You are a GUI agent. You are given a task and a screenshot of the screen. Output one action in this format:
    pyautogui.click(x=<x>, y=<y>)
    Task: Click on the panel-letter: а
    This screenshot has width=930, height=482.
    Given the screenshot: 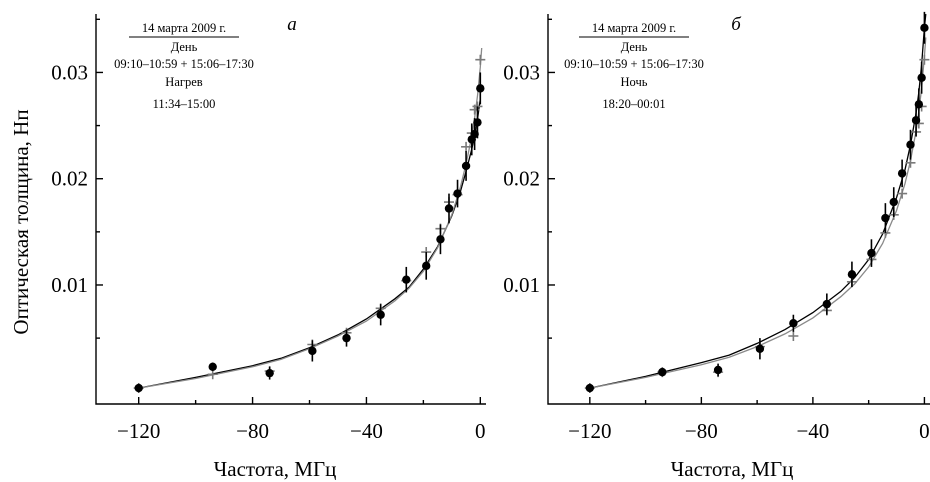 What is the action you would take?
    pyautogui.click(x=292, y=24)
    